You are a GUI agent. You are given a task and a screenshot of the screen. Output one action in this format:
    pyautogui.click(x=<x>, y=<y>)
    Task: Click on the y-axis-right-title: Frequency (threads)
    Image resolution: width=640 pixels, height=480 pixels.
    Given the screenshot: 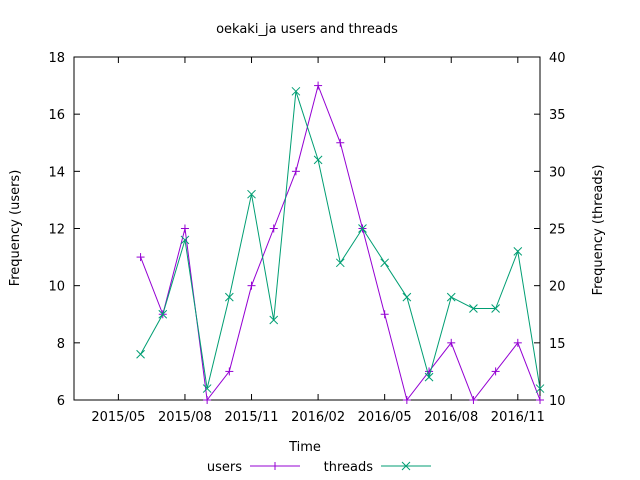 What is the action you would take?
    pyautogui.click(x=598, y=230)
    